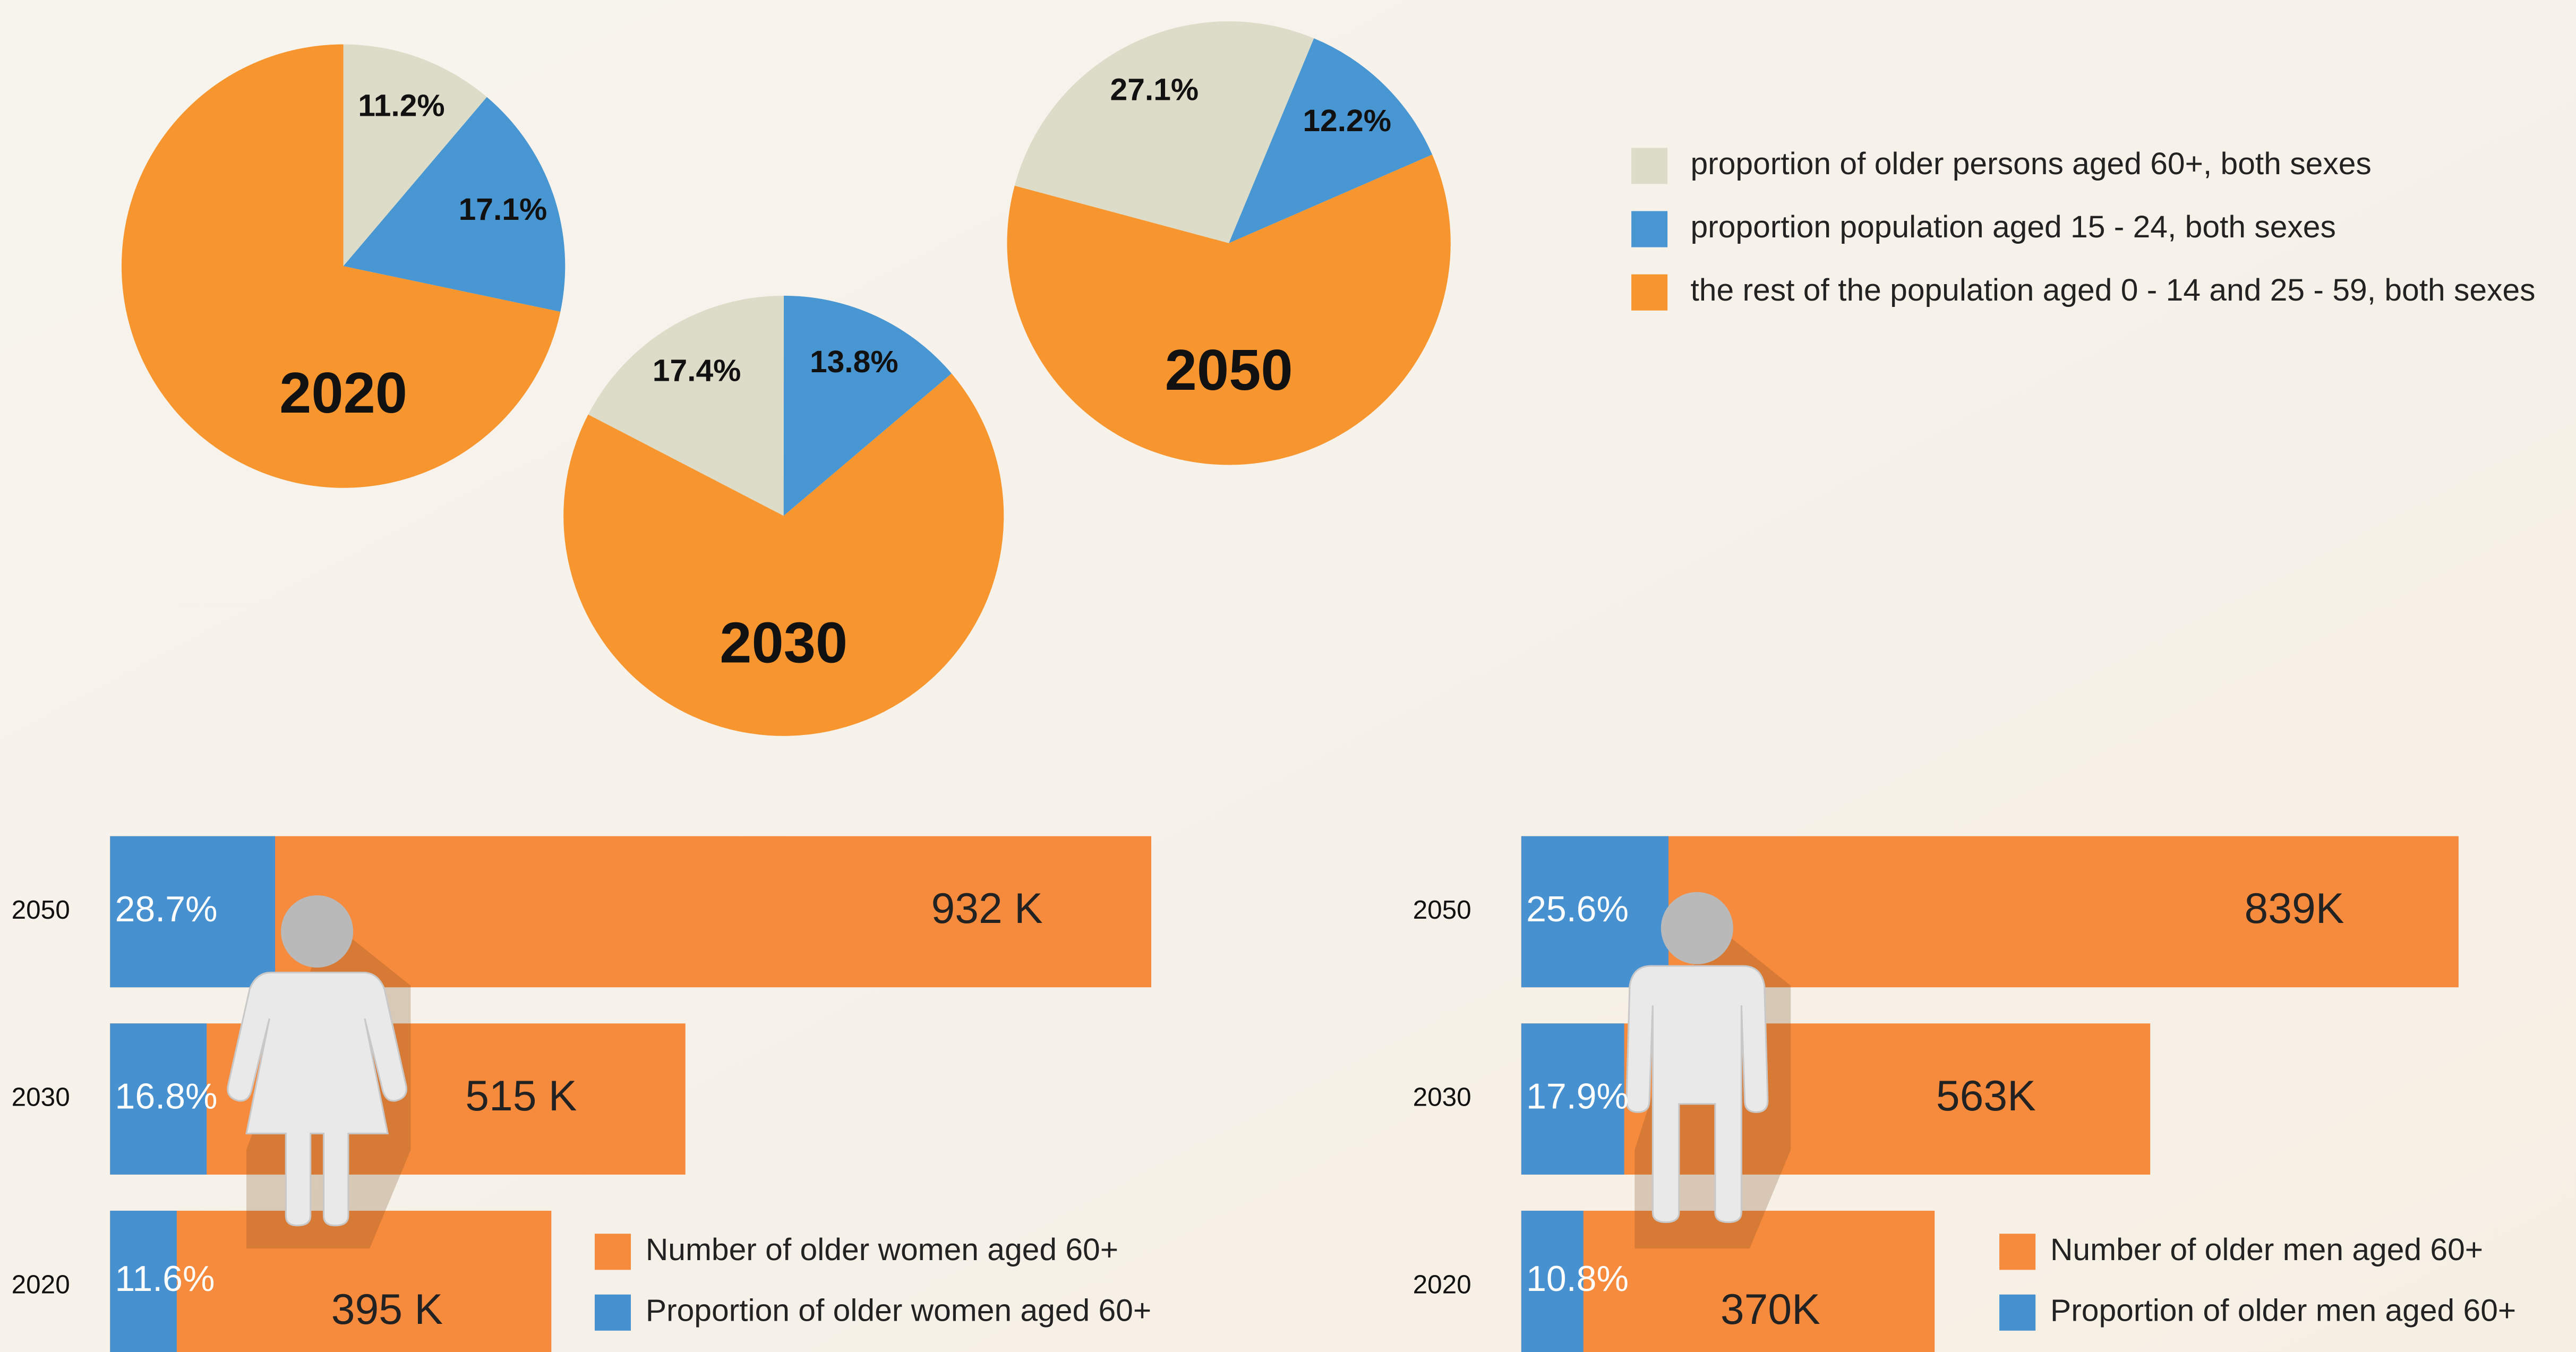 This screenshot has height=1352, width=2576. Describe the element at coordinates (2266, 1250) in the screenshot. I see `legend-label: Number of older men aged 60+` at that location.